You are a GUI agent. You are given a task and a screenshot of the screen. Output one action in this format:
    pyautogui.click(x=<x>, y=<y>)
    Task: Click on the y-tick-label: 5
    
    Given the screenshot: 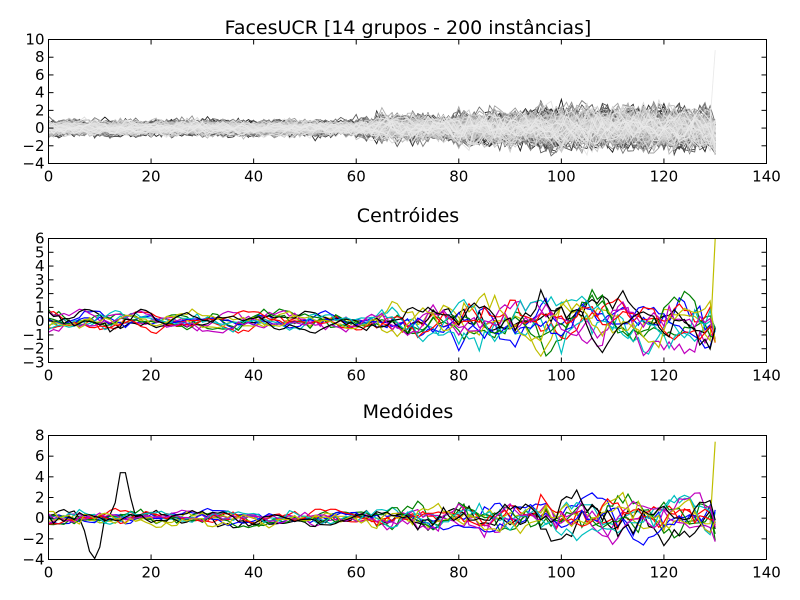 What is the action you would take?
    pyautogui.click(x=40, y=252)
    